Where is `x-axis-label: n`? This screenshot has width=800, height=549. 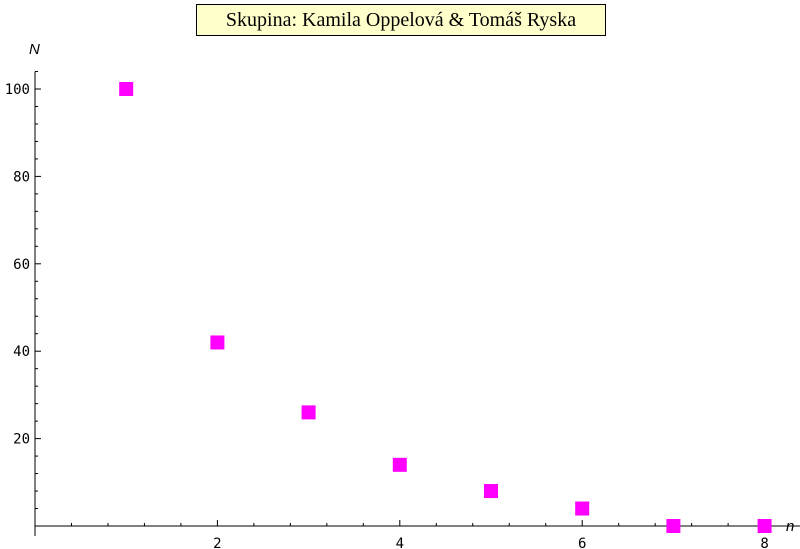 x-axis-label: n is located at coordinates (790, 526).